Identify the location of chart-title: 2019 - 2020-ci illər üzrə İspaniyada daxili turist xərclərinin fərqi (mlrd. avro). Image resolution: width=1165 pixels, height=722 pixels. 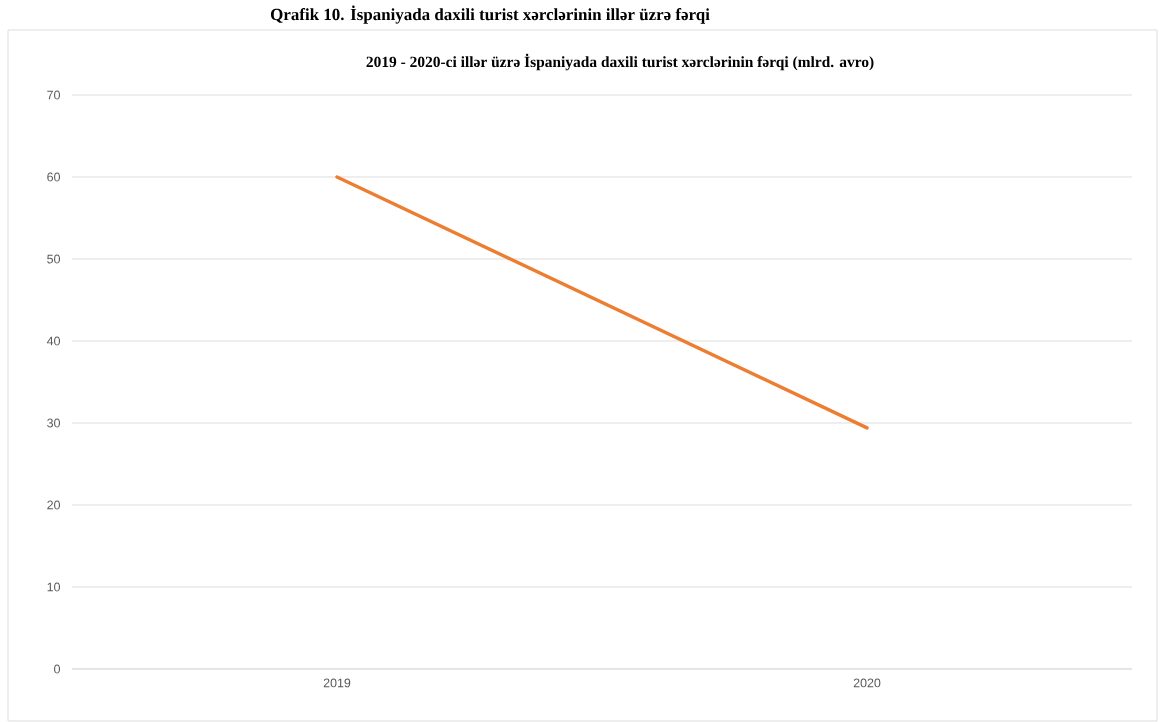
(620, 62).